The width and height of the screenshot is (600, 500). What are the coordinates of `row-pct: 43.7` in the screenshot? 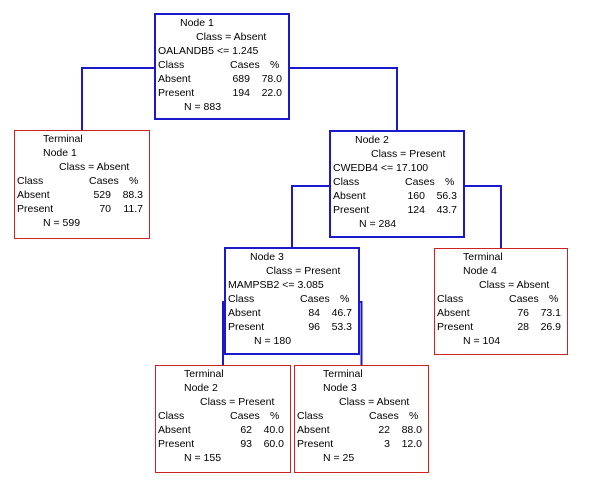 It's located at (446, 210).